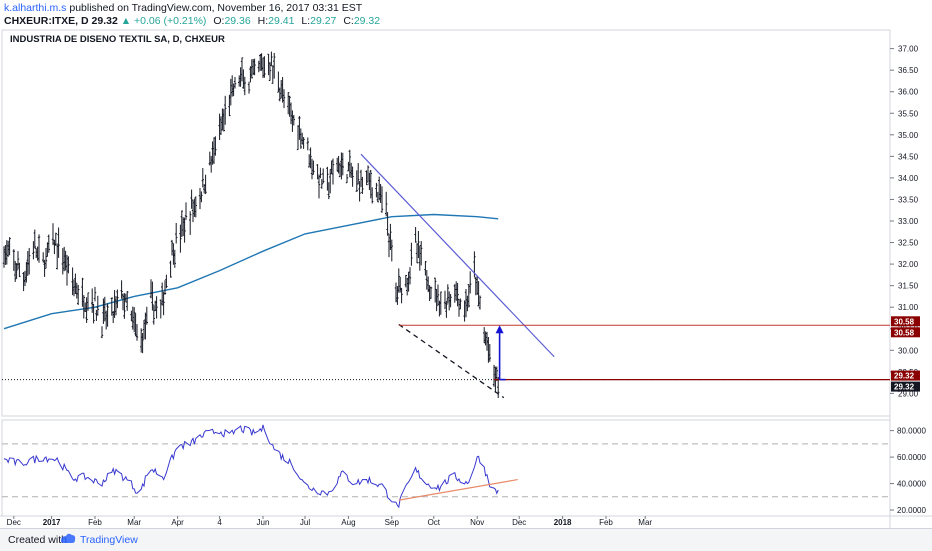  Describe the element at coordinates (908, 393) in the screenshot. I see `price-axis-label: 29.00` at that location.